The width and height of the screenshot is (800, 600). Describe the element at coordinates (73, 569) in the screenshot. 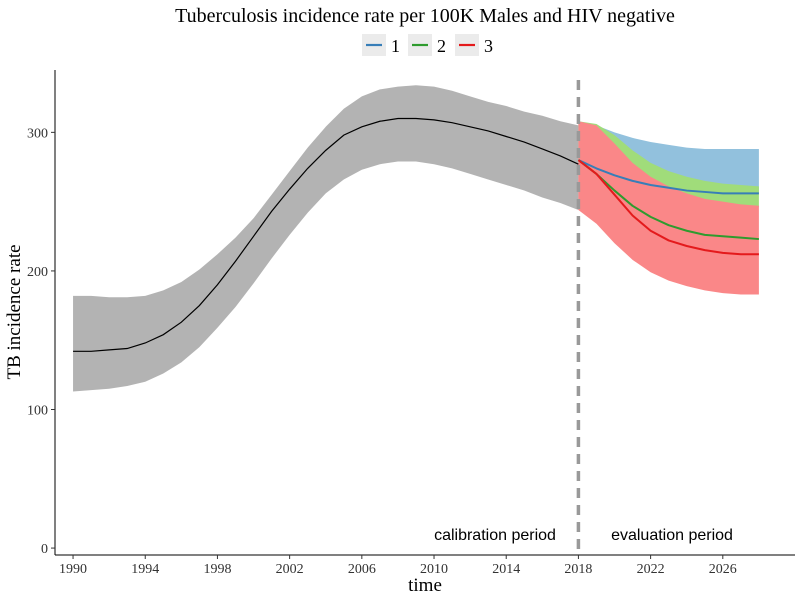

I see `x-tick-label: 1990` at that location.